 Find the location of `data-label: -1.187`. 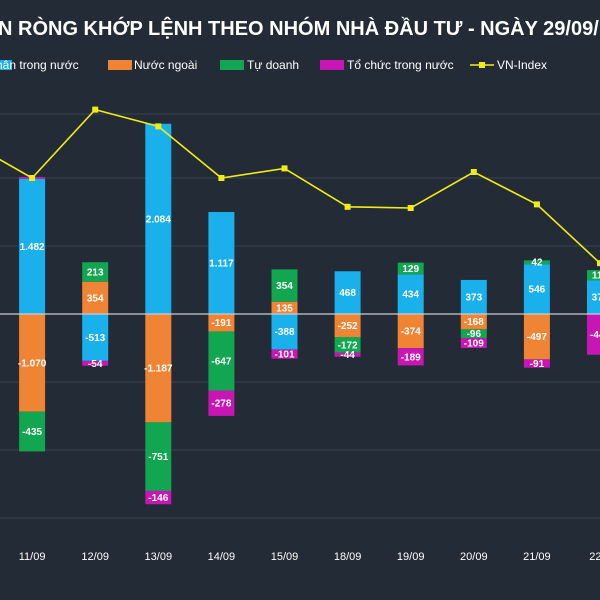

data-label: -1.187 is located at coordinates (158, 369).